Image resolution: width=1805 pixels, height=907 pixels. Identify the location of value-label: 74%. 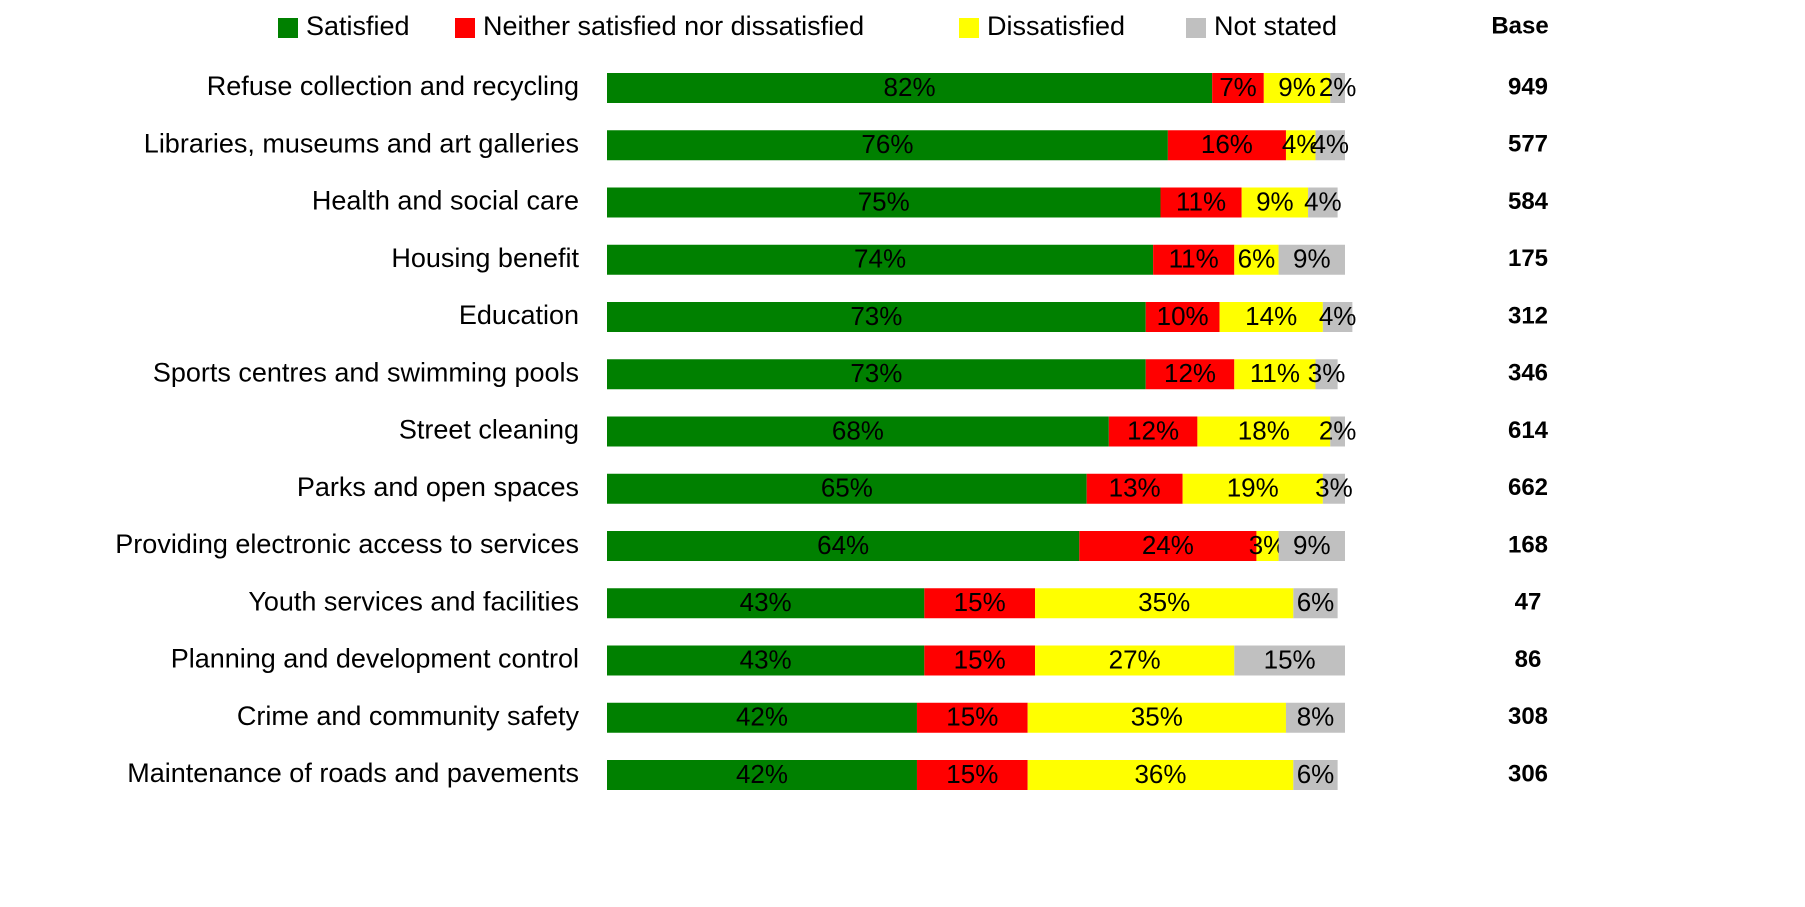
(880, 259).